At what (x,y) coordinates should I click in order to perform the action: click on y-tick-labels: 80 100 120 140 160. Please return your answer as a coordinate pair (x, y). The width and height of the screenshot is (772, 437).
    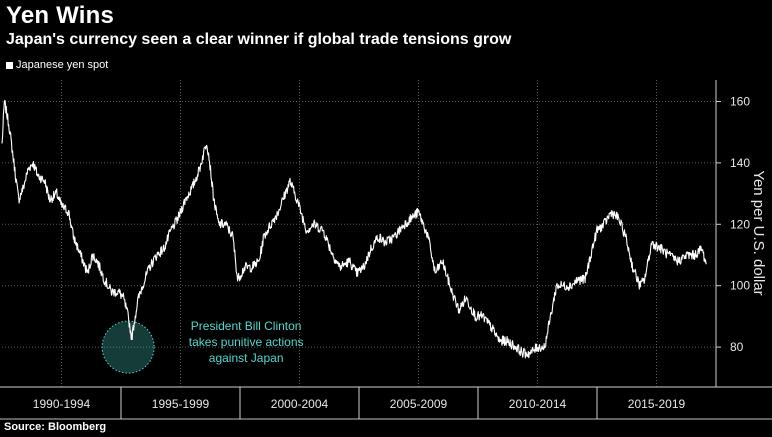
    Looking at the image, I should click on (740, 224).